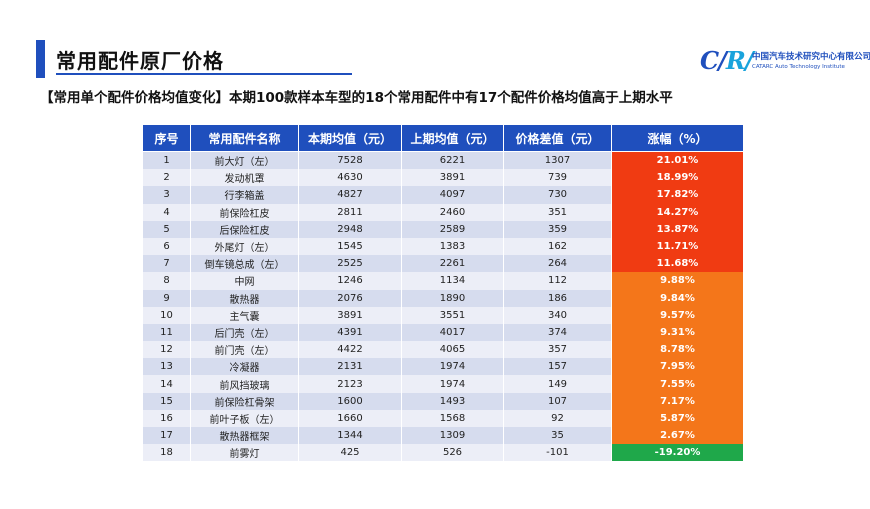 This screenshot has width=870, height=509. I want to click on row-number-cell: 8, so click(166, 281).